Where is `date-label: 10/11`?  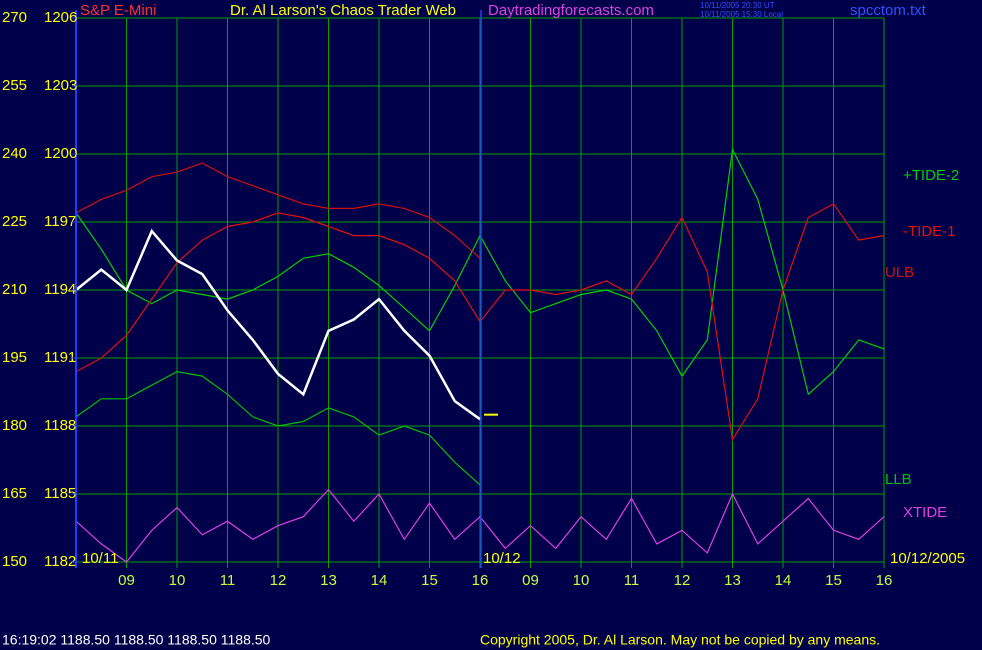 date-label: 10/11 is located at coordinates (100, 558).